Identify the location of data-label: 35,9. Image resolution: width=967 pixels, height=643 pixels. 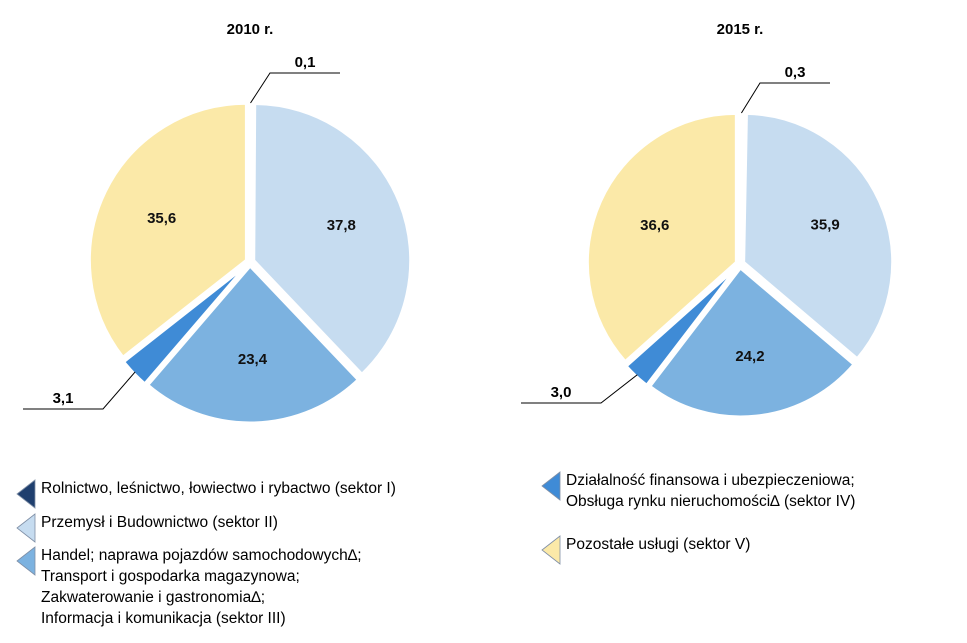
(825, 225).